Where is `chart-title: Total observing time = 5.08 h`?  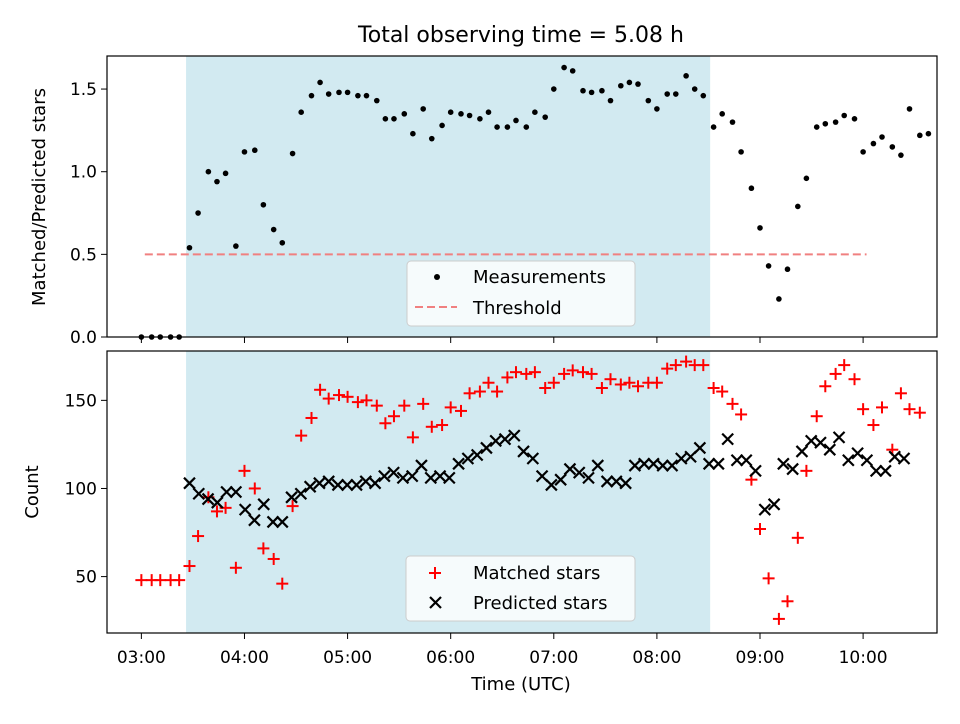
chart-title: Total observing time = 5.08 h is located at coordinates (520, 35).